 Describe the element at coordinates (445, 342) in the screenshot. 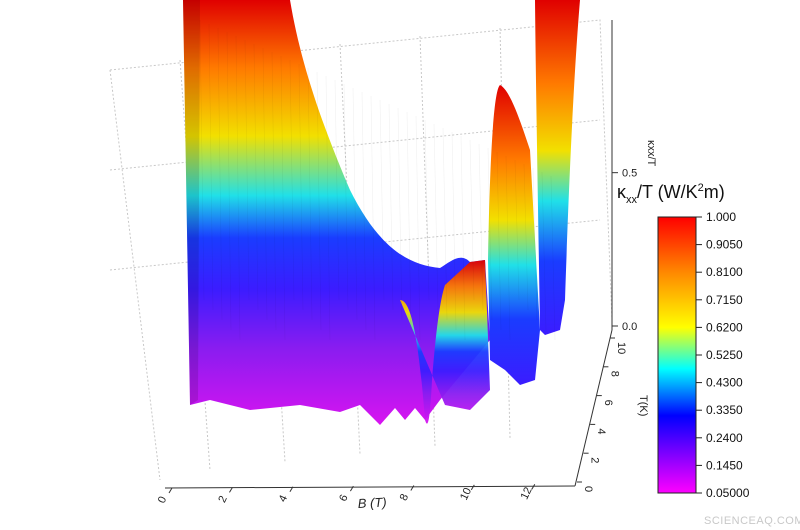

I see `surface-dip` at that location.